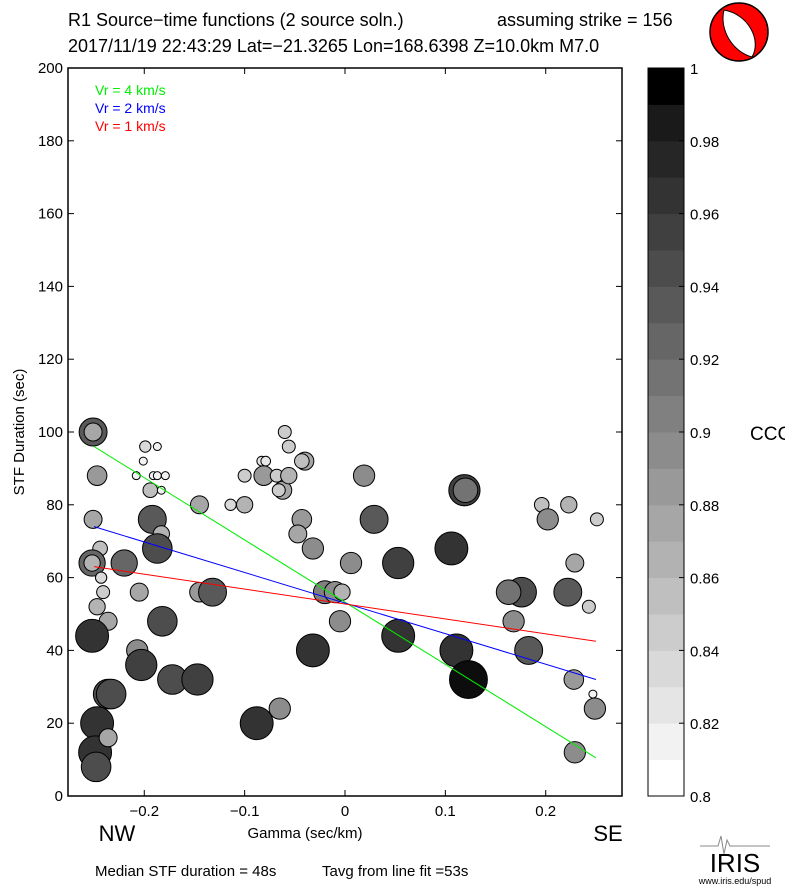 The height and width of the screenshot is (887, 785). Describe the element at coordinates (585, 20) in the screenshot. I see `strike-label: assuming strike = 156` at that location.